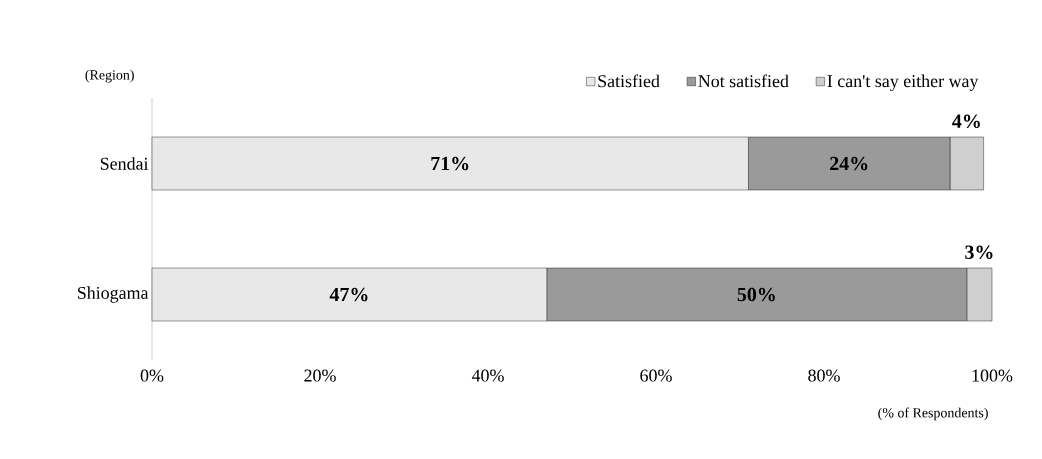  Describe the element at coordinates (113, 294) in the screenshot. I see `y-tick-label: Shiogama` at that location.